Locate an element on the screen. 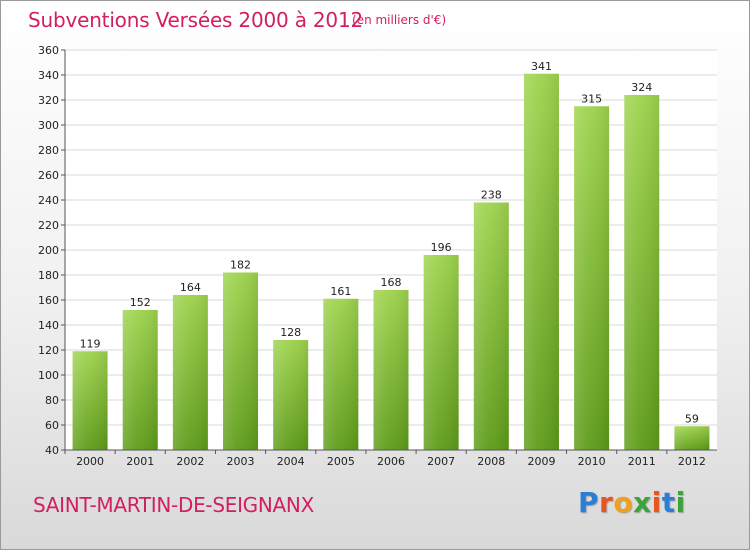  bar-value-label: 168 is located at coordinates (391, 282).